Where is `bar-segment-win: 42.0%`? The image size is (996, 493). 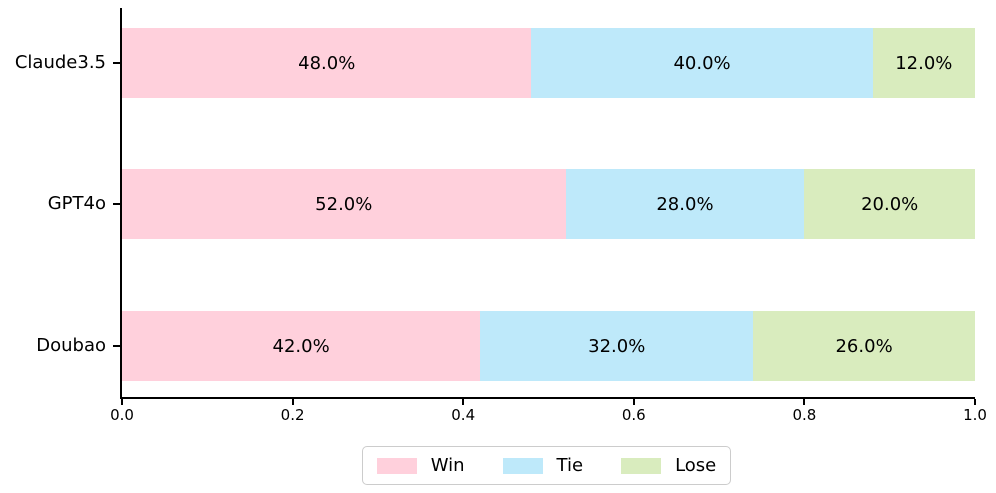
bar-segment-win: 42.0% is located at coordinates (301, 346).